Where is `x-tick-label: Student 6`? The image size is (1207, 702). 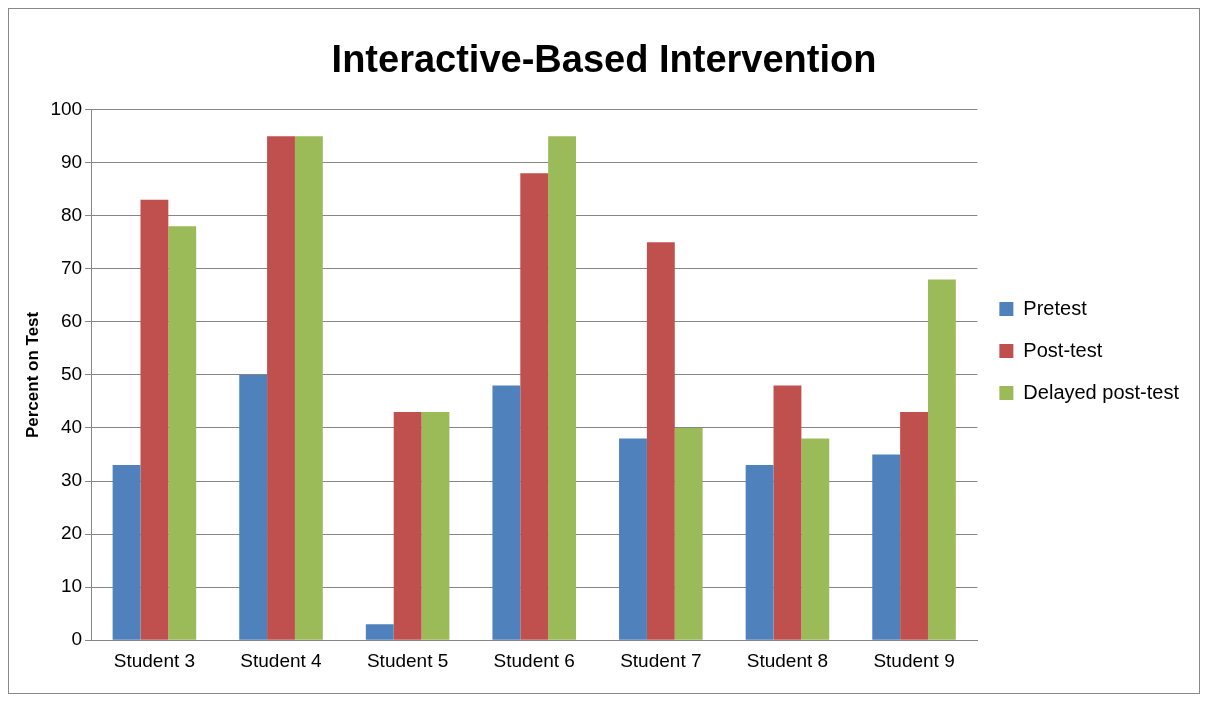
x-tick-label: Student 6 is located at coordinates (534, 660).